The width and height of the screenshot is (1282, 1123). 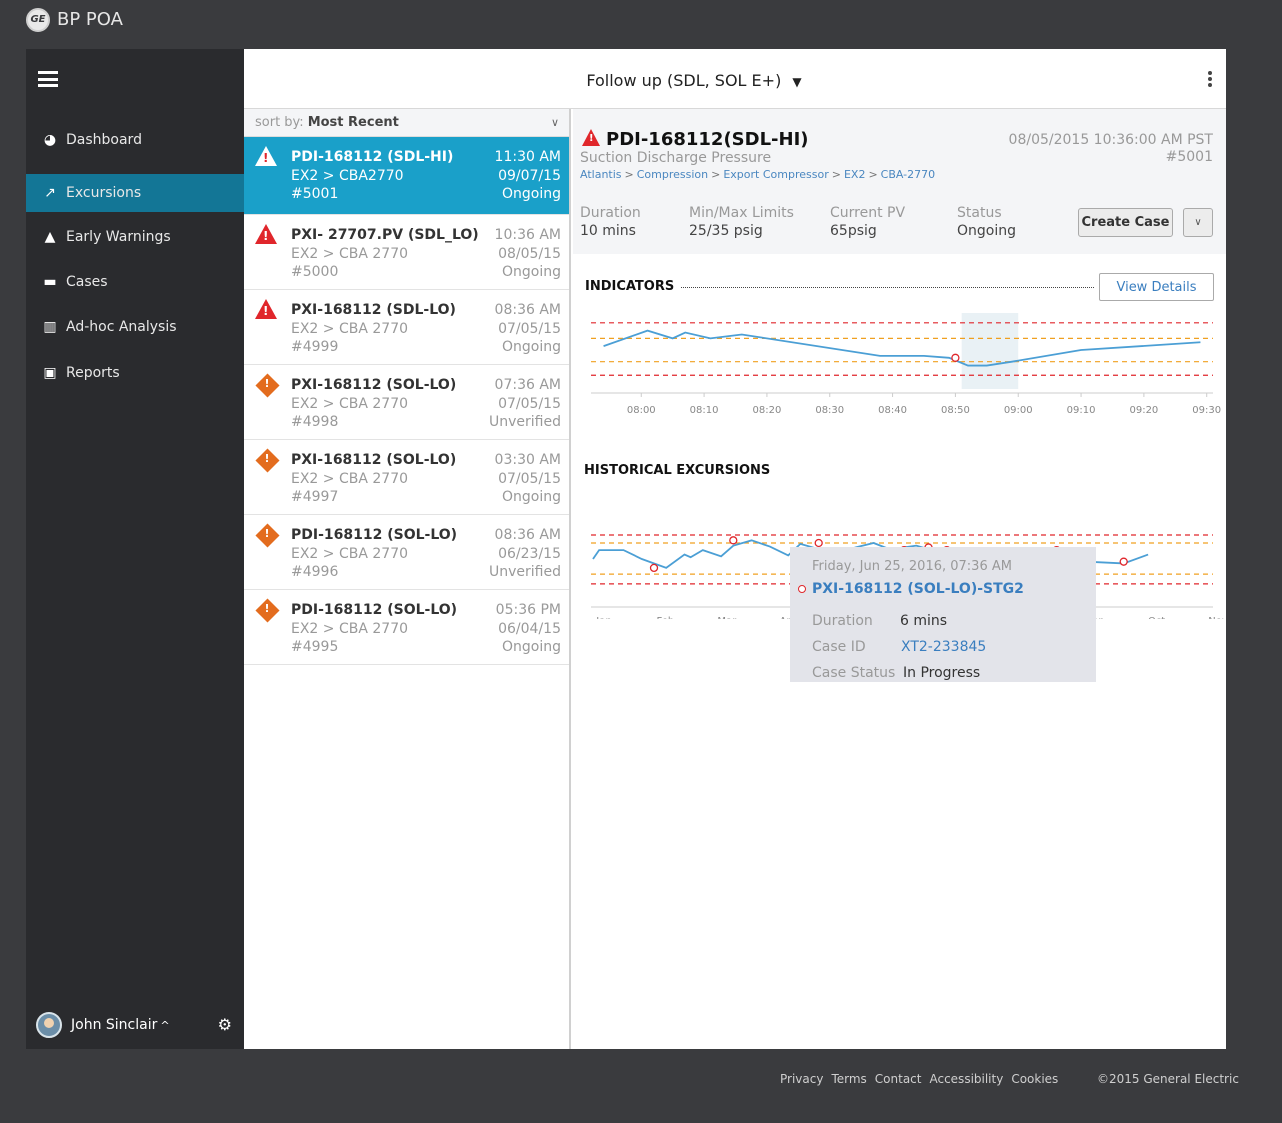 I want to click on tooltip-case-id-link: XT2-233845, so click(x=944, y=647).